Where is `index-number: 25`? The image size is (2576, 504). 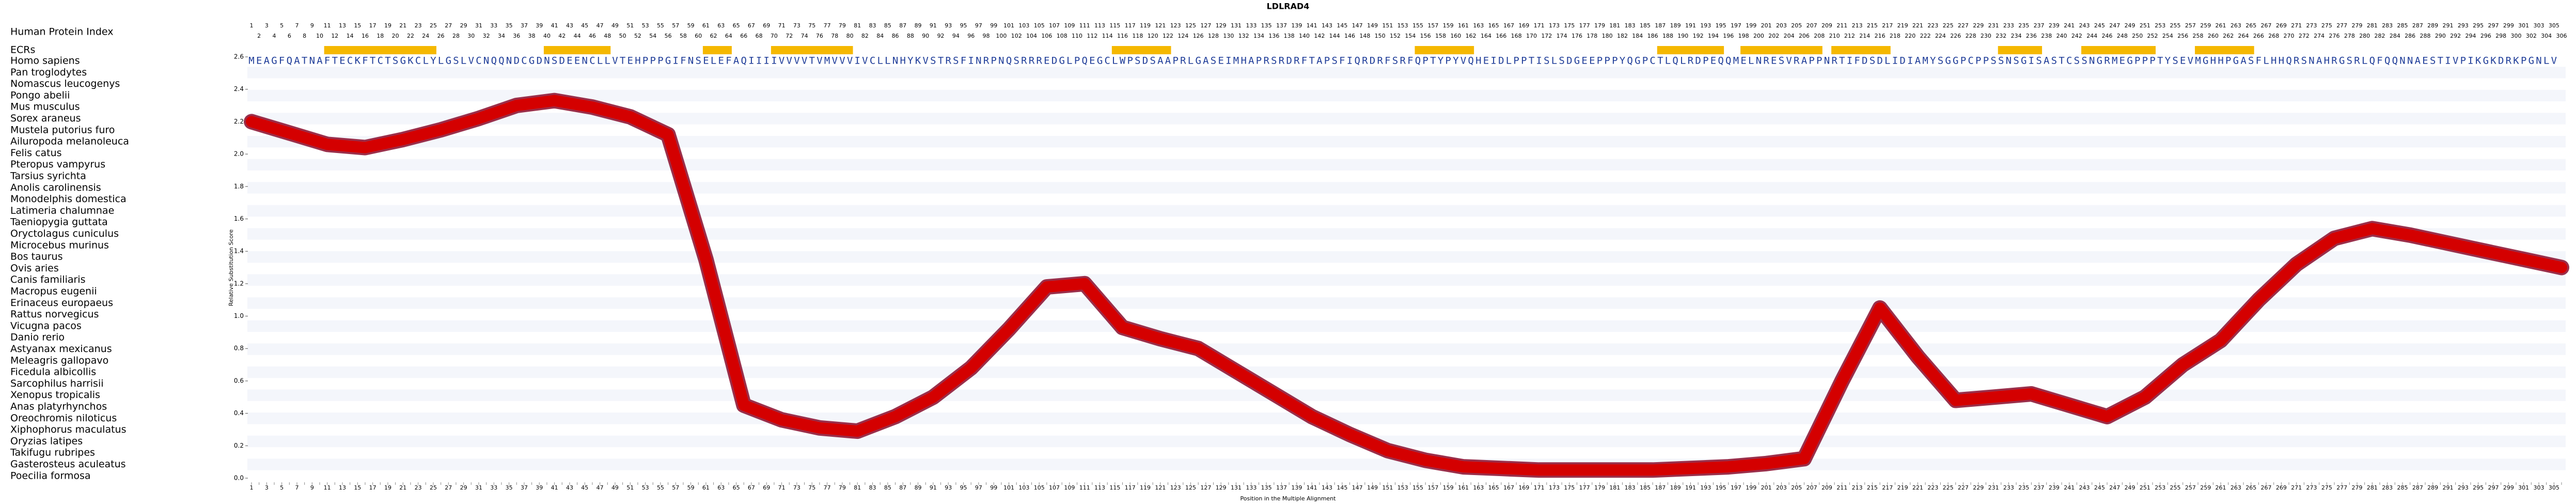 index-number: 25 is located at coordinates (434, 26).